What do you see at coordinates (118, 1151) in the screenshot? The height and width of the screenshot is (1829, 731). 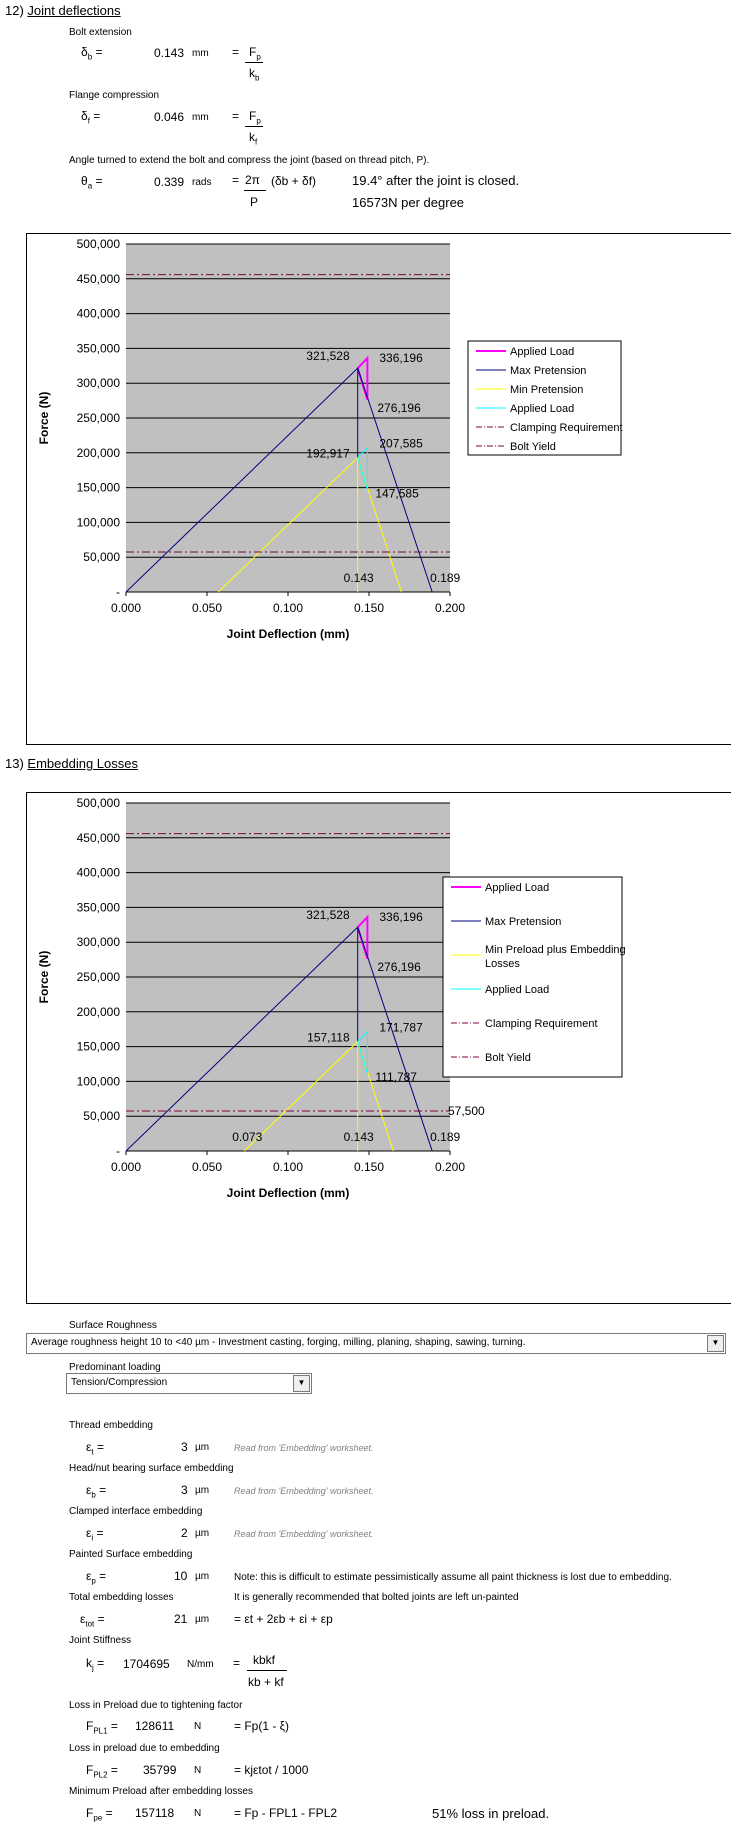 I see `y-tick-label: -` at bounding box center [118, 1151].